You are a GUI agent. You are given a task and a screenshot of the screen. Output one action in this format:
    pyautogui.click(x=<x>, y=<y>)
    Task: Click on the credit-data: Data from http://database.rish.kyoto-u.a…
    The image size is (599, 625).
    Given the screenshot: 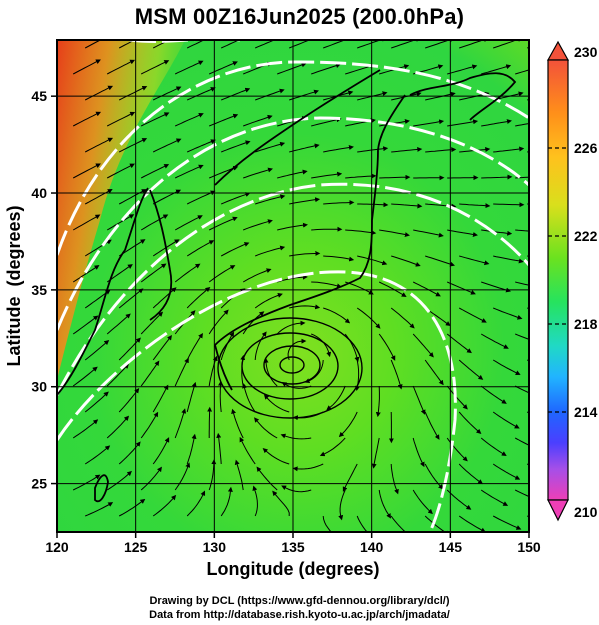 What is the action you would take?
    pyautogui.click(x=299, y=615)
    